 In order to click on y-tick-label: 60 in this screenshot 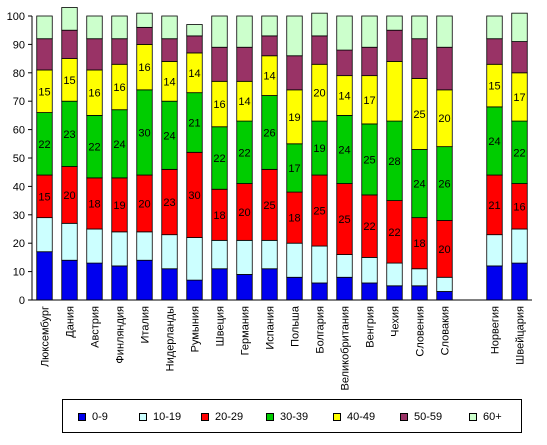, I will do `click(19, 131)`.